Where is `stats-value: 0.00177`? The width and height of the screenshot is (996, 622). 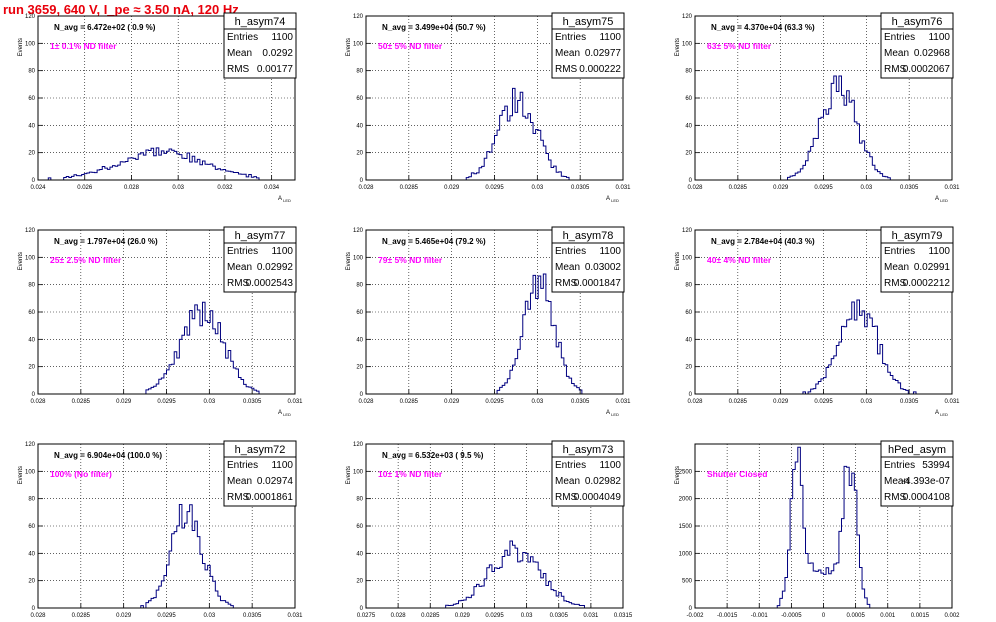 stats-value: 0.00177 is located at coordinates (275, 69).